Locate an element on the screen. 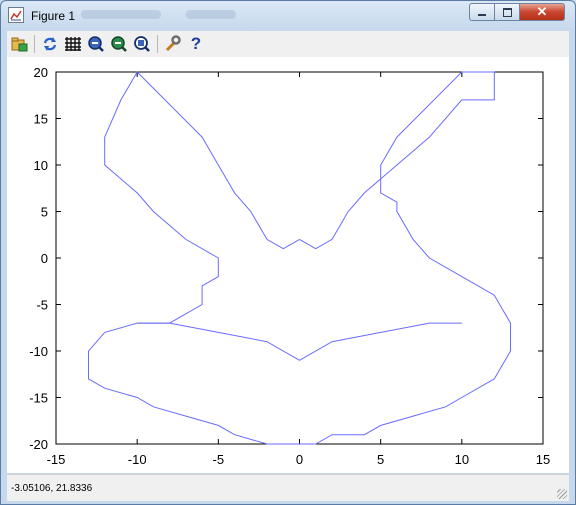 This screenshot has height=505, width=576. resize-grip is located at coordinates (562, 494).